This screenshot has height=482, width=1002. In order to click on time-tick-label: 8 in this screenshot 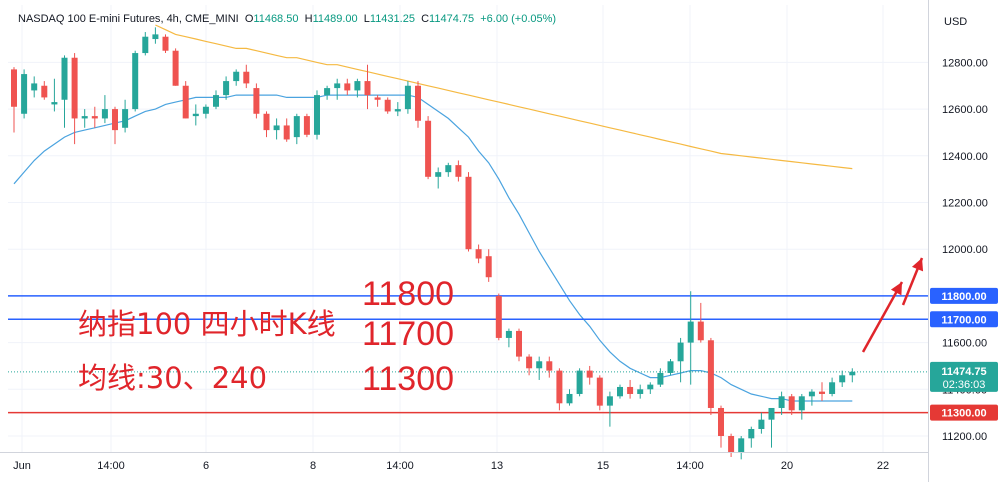, I will do `click(313, 466)`.